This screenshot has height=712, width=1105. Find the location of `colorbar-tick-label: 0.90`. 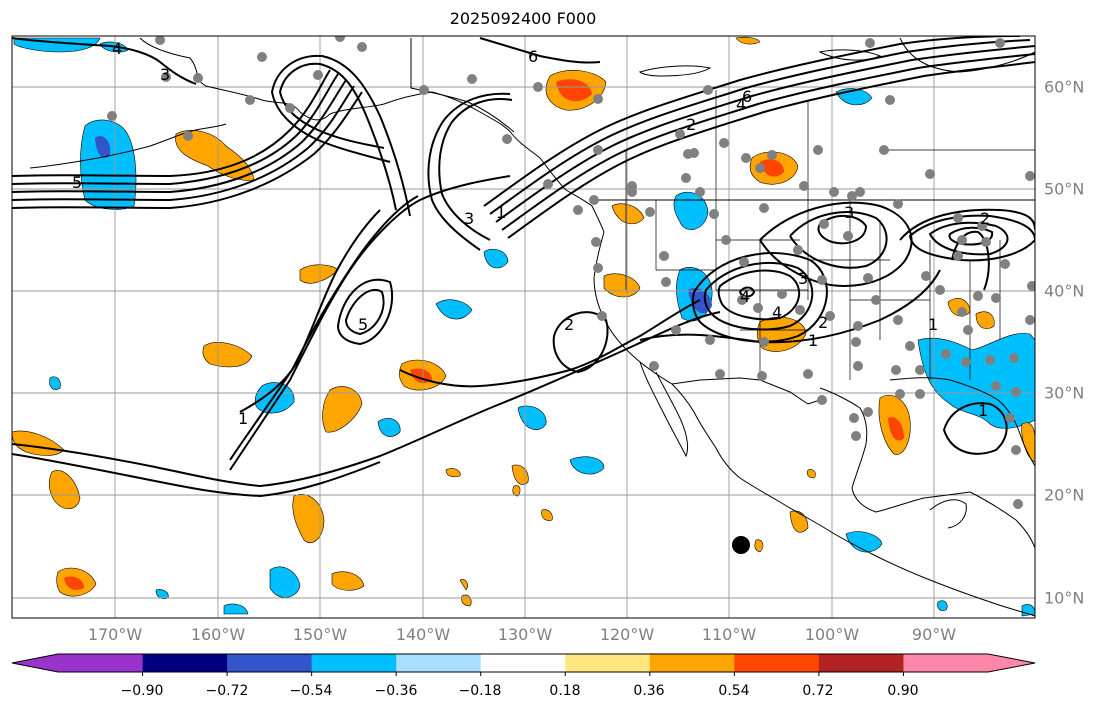

colorbar-tick-label: 0.90 is located at coordinates (903, 691).